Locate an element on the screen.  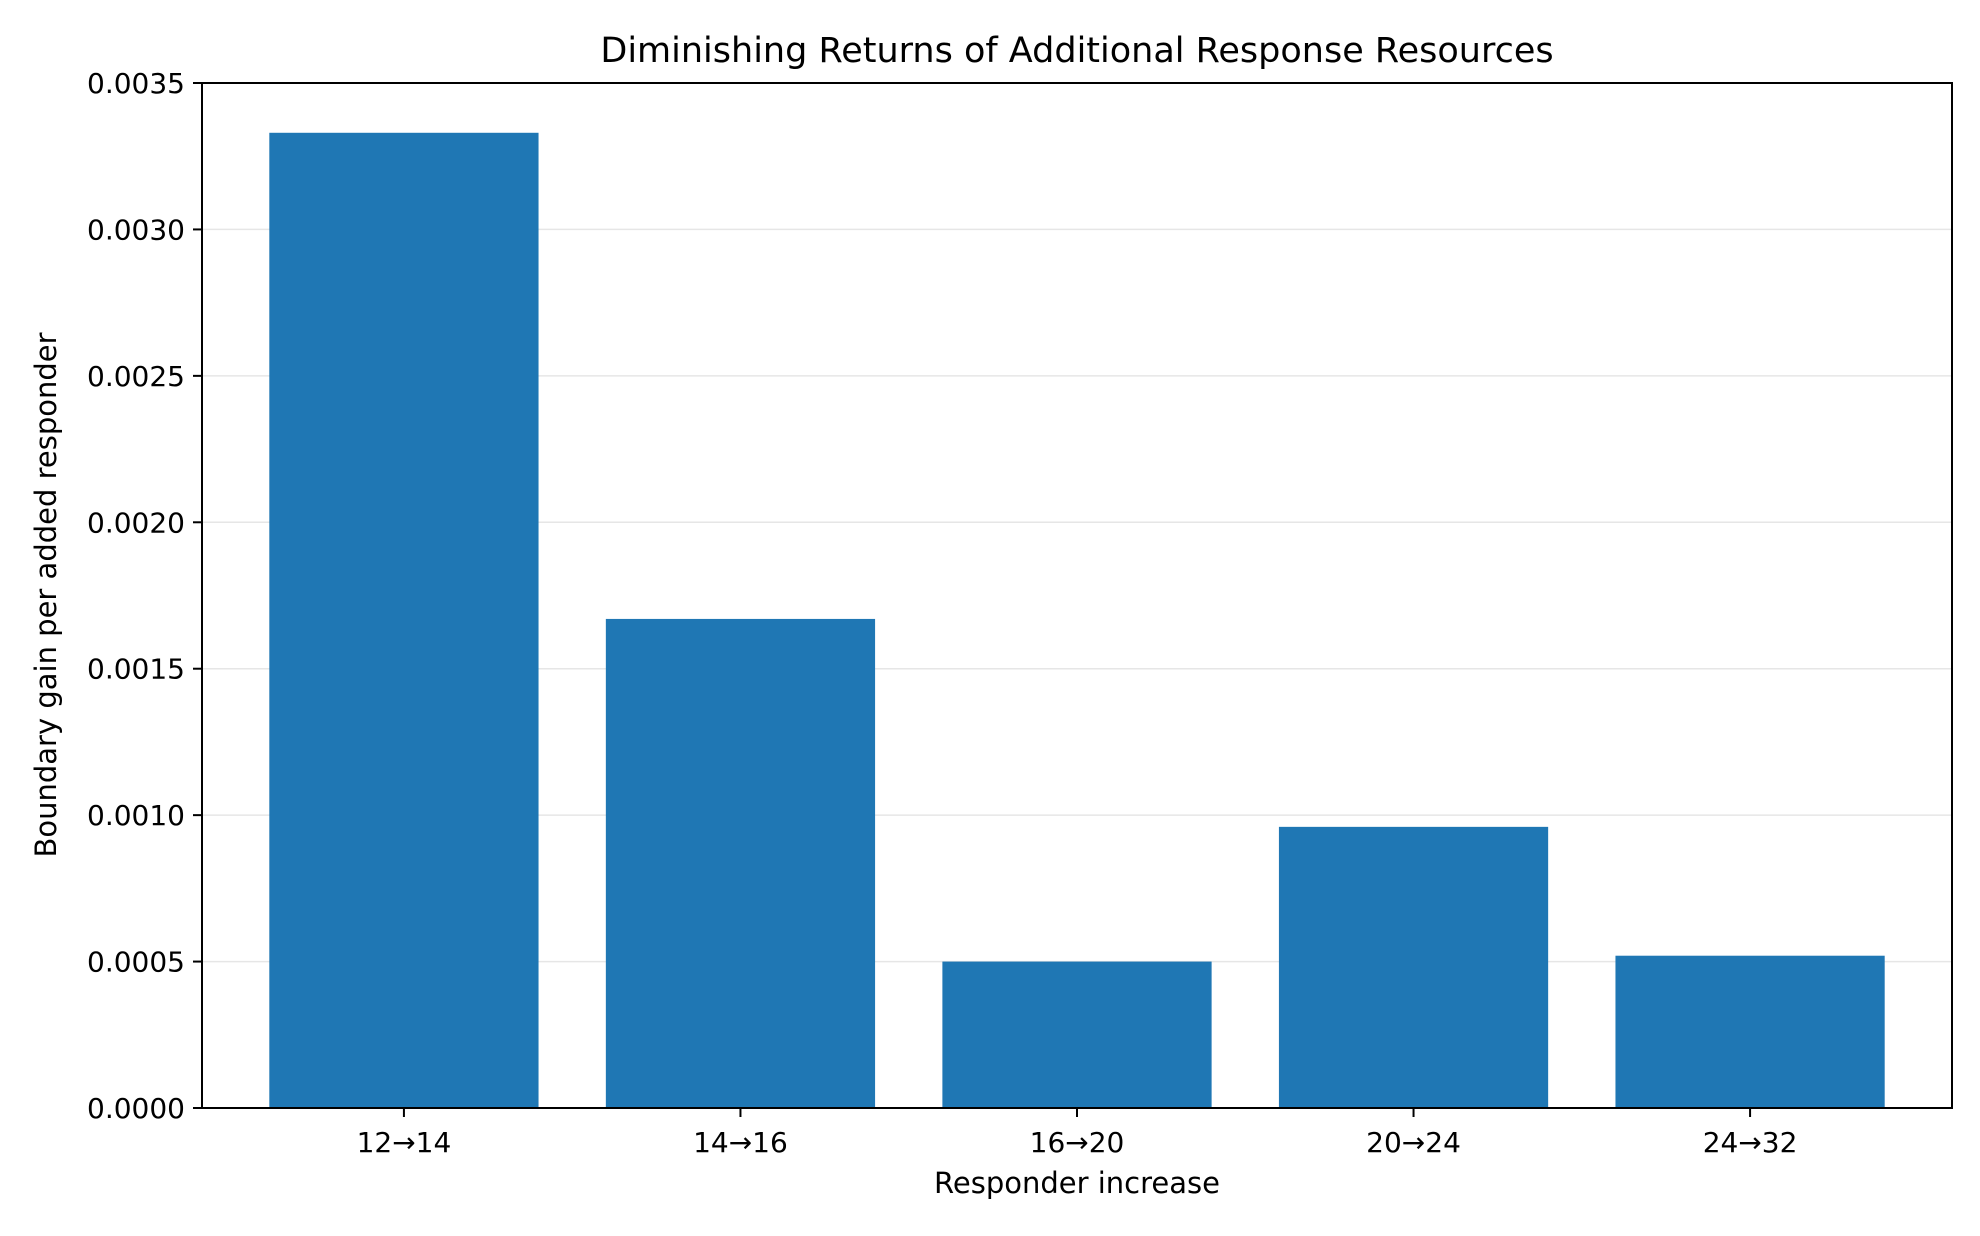
x-tick-label: 20→24 is located at coordinates (1413, 1142).